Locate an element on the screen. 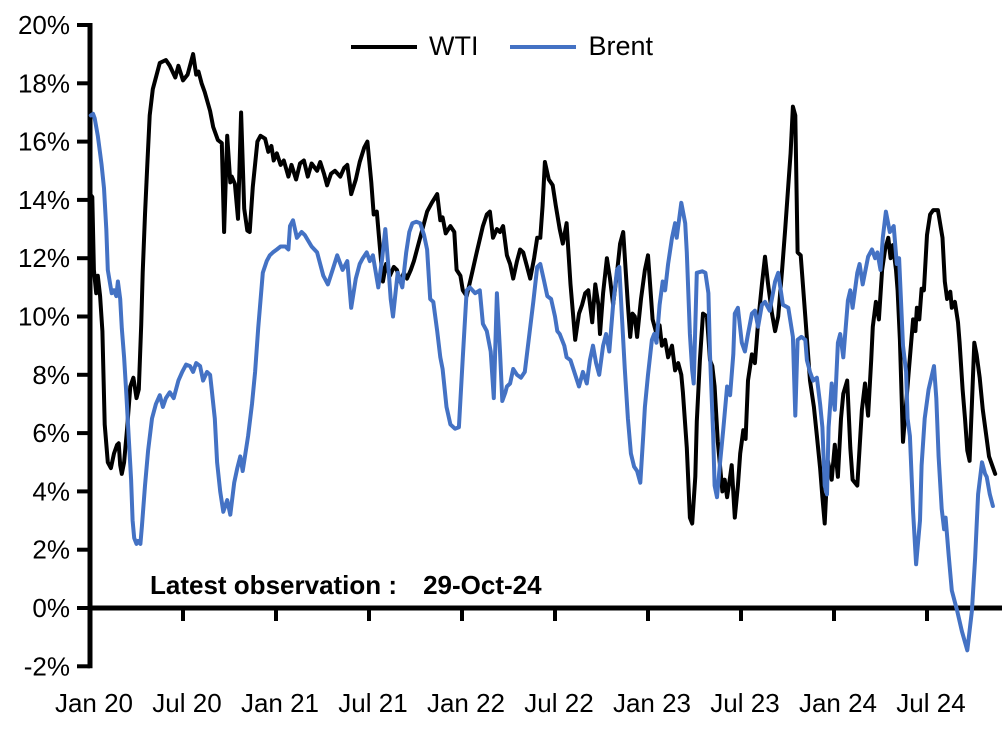 The height and width of the screenshot is (736, 1004). latest-observation: Latest observation : 29-Oct-24 is located at coordinates (346, 585).